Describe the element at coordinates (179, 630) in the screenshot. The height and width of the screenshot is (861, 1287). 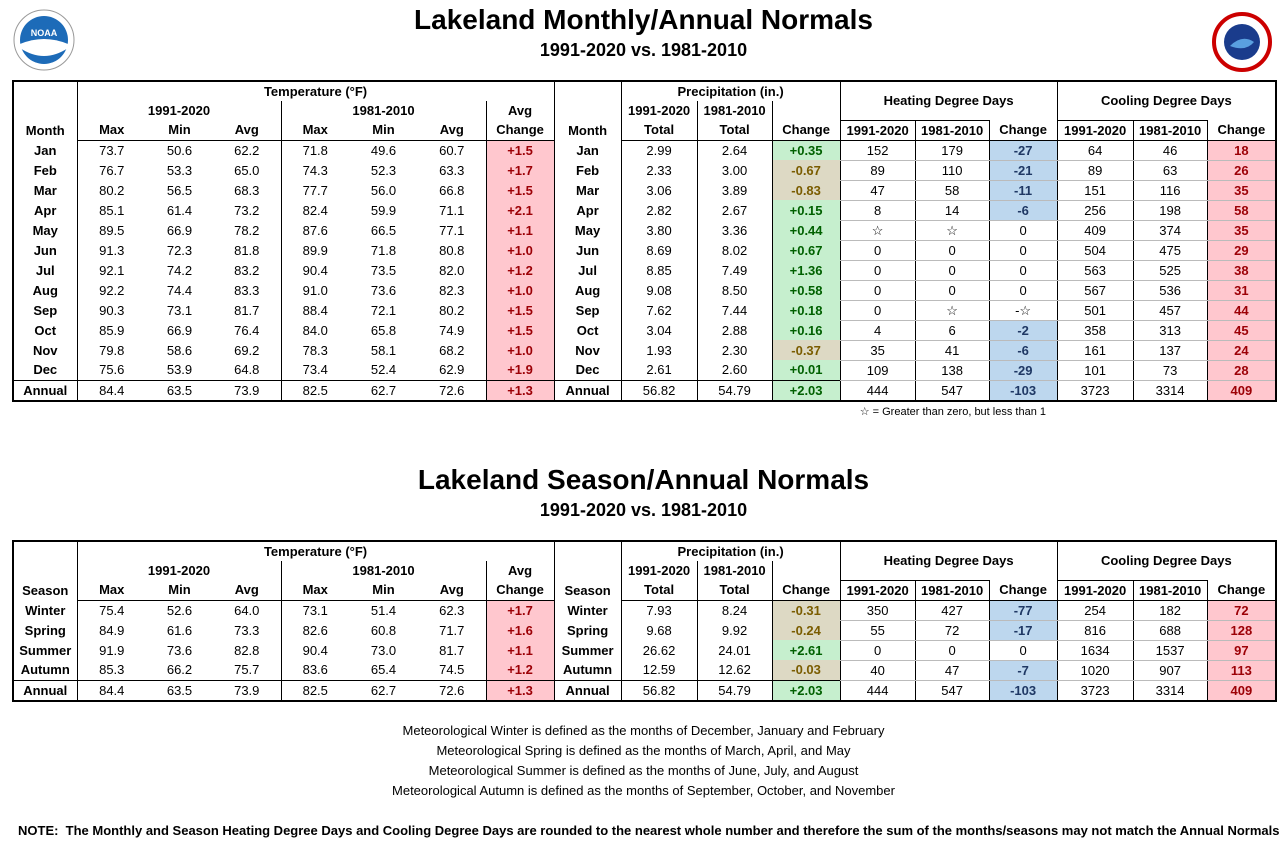
I see `data-cell: 61.6` at that location.